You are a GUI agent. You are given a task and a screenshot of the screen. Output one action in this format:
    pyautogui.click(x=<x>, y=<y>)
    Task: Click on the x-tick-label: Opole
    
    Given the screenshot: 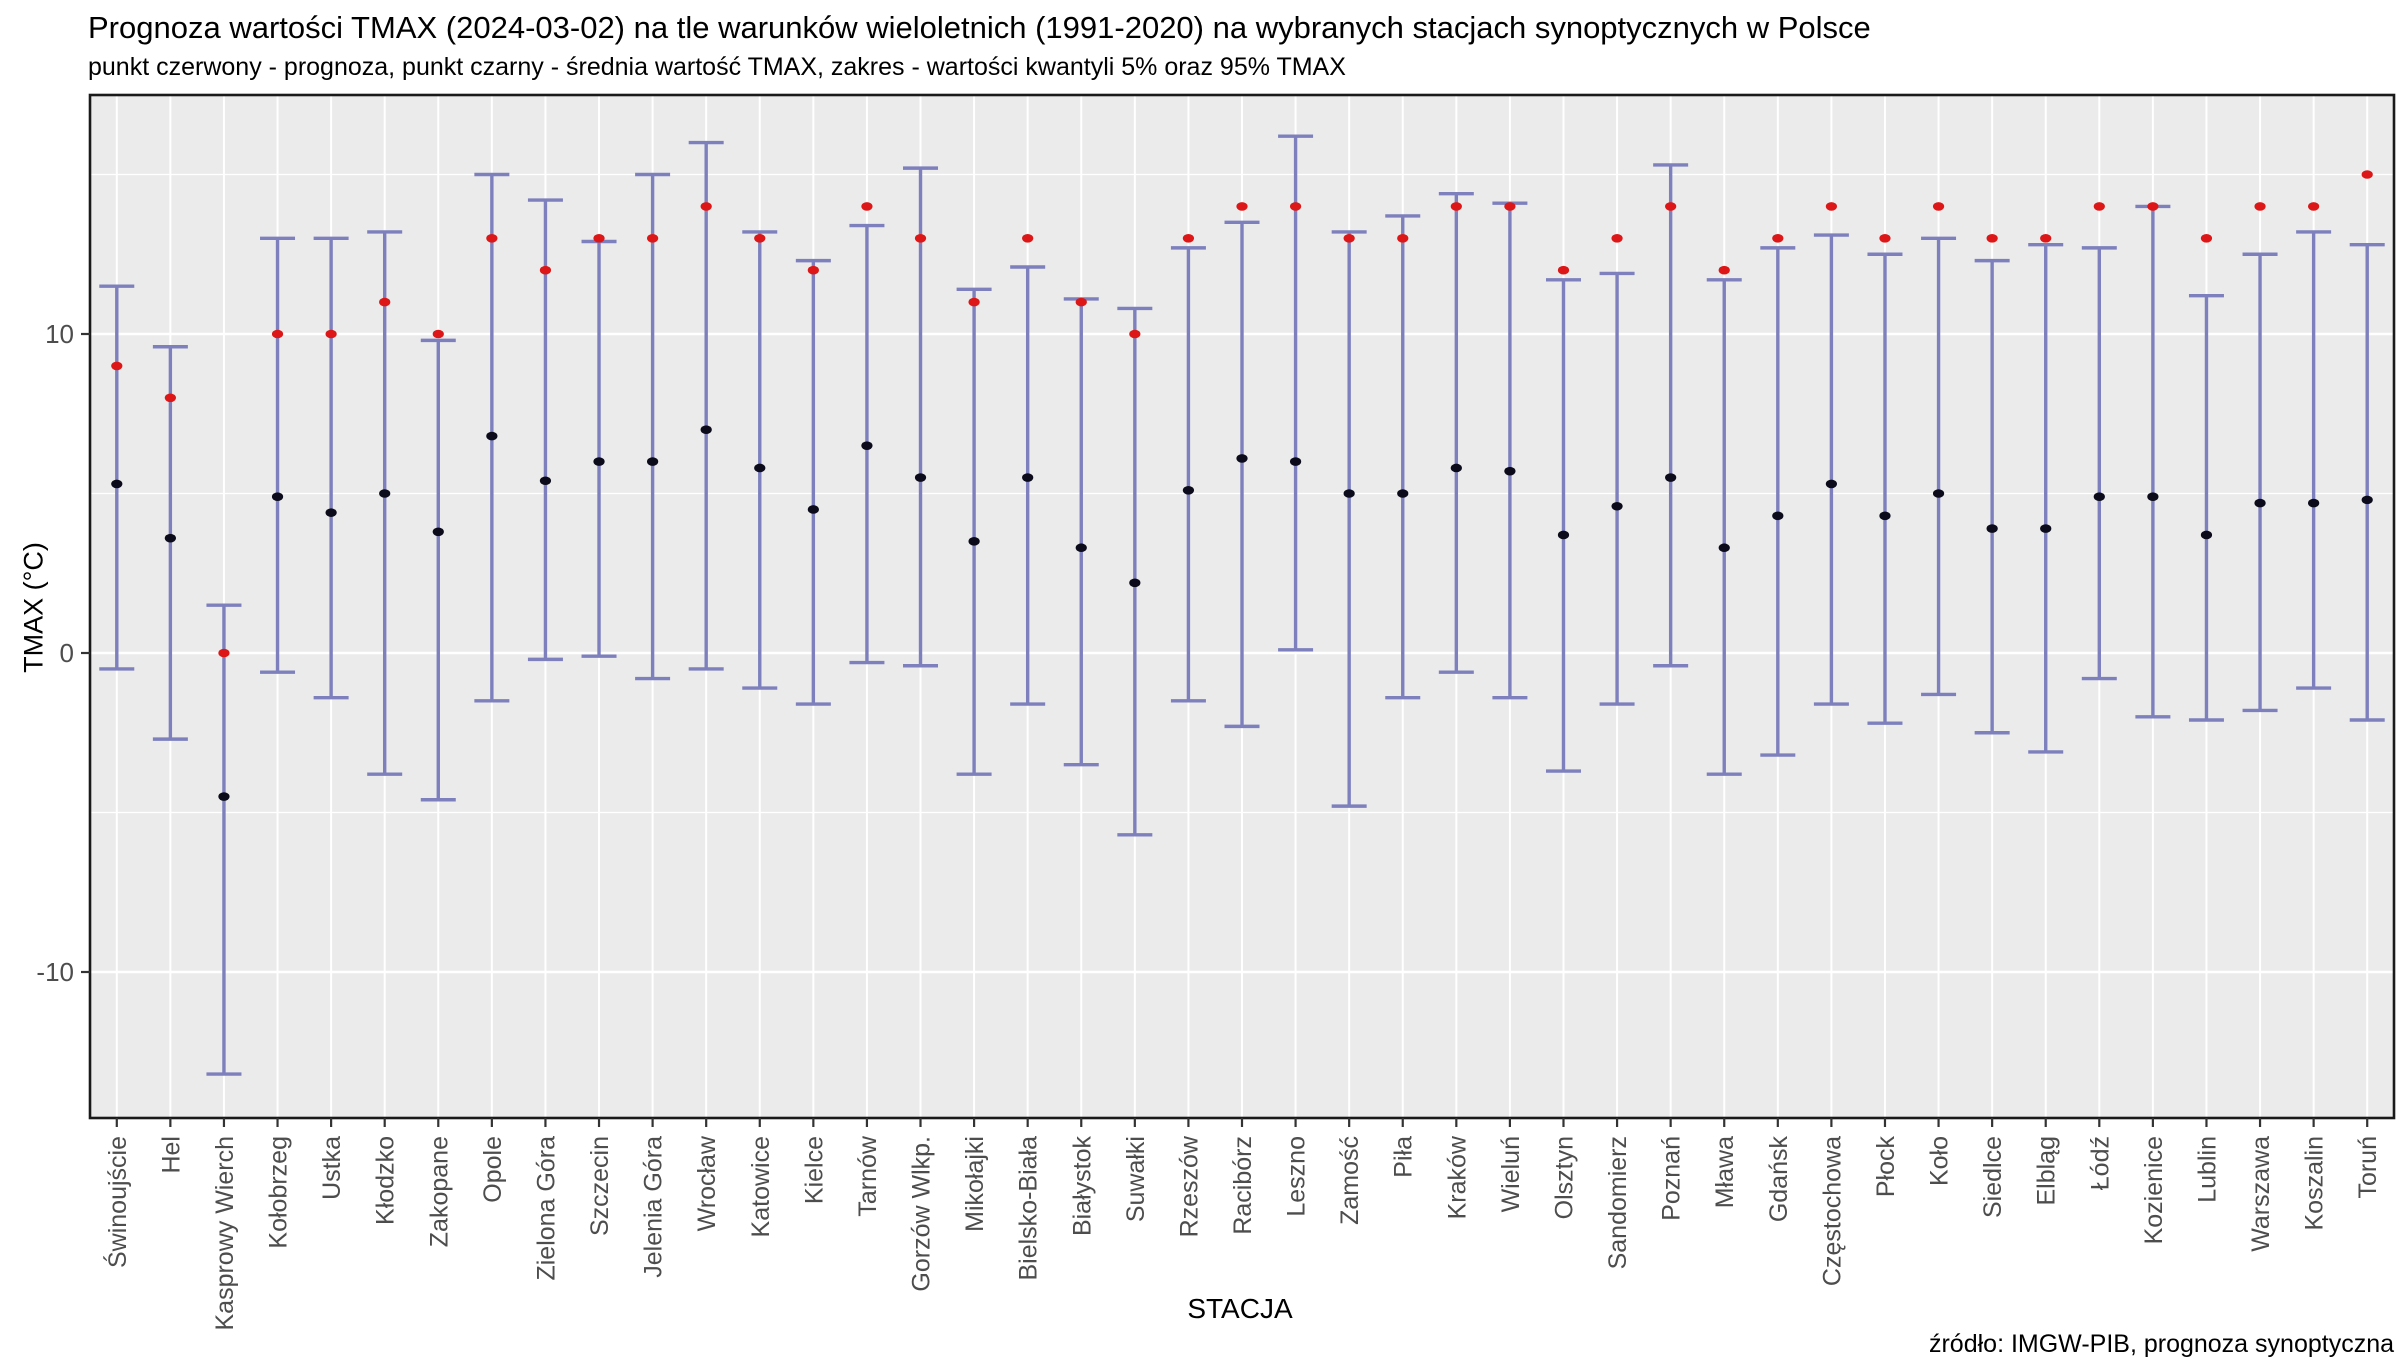 What is the action you would take?
    pyautogui.click(x=493, y=1169)
    